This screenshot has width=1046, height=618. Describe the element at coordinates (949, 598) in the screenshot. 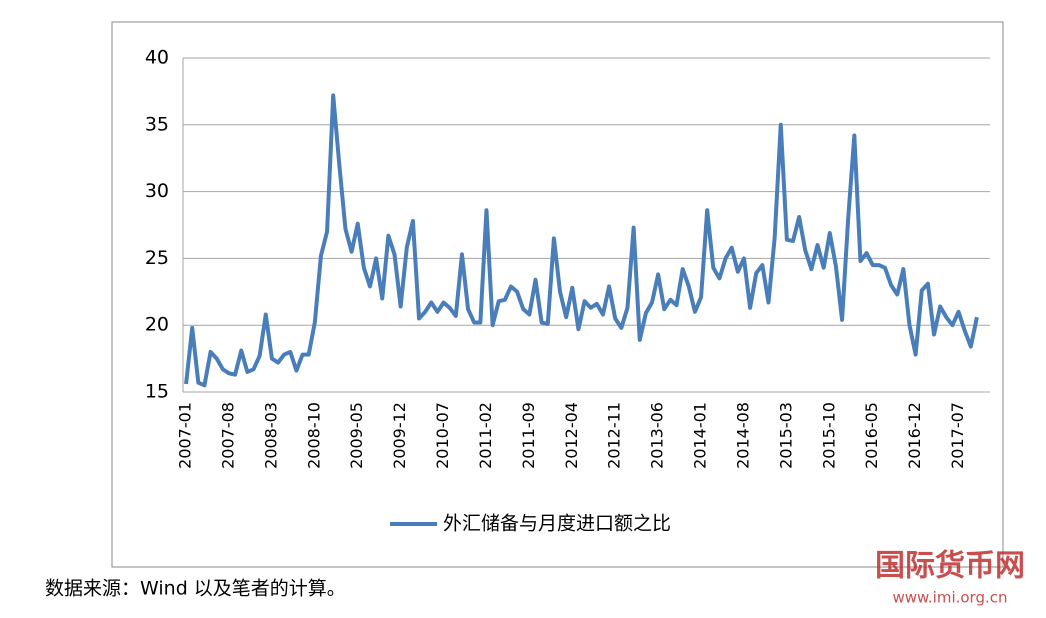

I see `watermark-url: www.imi.org.cn` at that location.